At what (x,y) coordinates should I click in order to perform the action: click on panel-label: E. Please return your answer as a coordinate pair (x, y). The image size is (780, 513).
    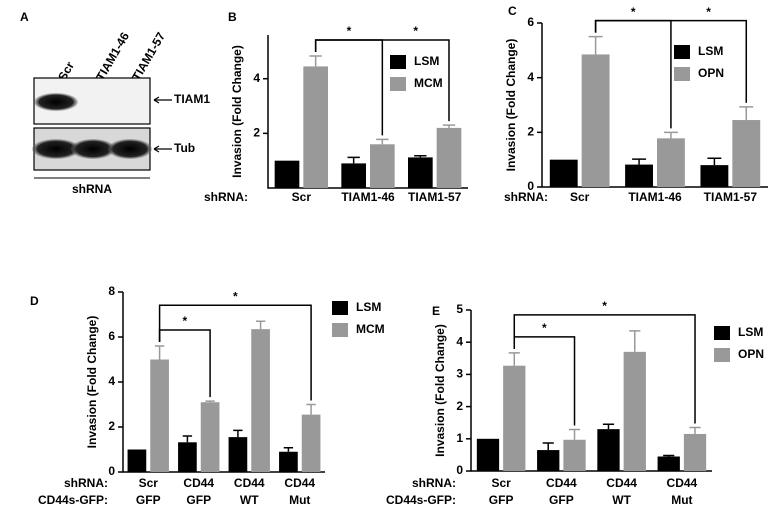
    Looking at the image, I should click on (436, 311).